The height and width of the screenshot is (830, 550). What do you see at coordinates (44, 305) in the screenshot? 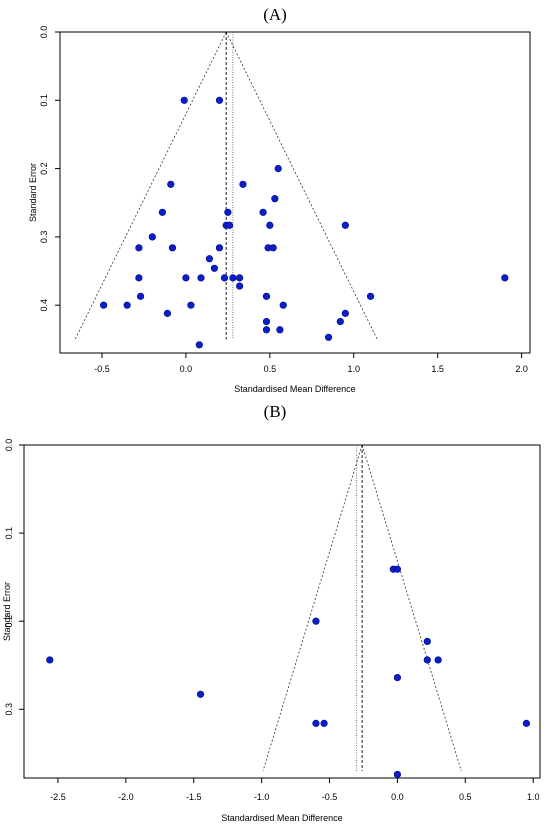
I see `y-tick-label: 0.4` at bounding box center [44, 305].